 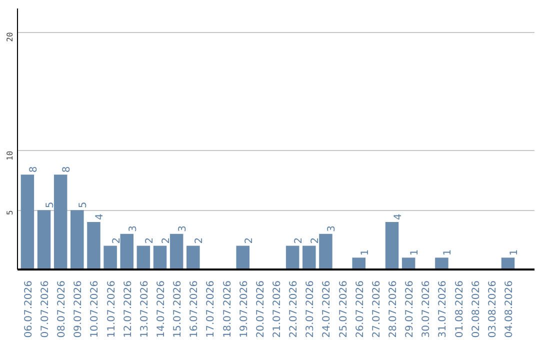 What do you see at coordinates (310, 309) in the screenshot?
I see `x-tick-label: 23.07.2026` at bounding box center [310, 309].